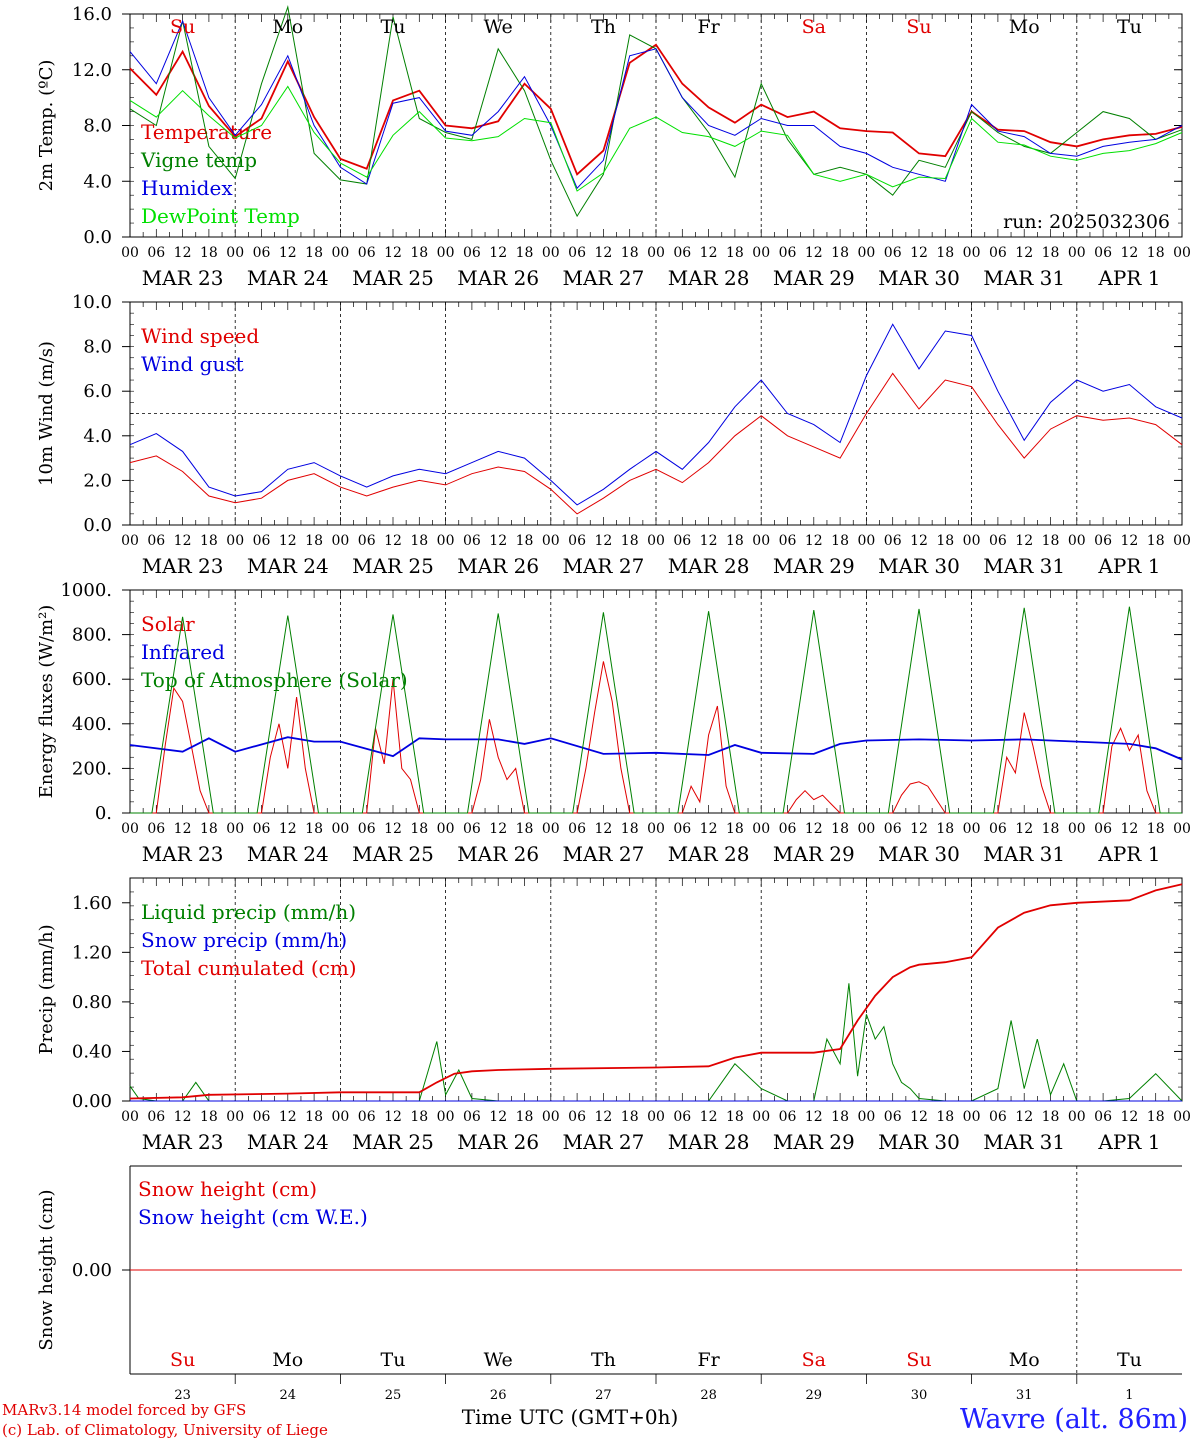  I want to click on date-number: 27, so click(603, 1395).